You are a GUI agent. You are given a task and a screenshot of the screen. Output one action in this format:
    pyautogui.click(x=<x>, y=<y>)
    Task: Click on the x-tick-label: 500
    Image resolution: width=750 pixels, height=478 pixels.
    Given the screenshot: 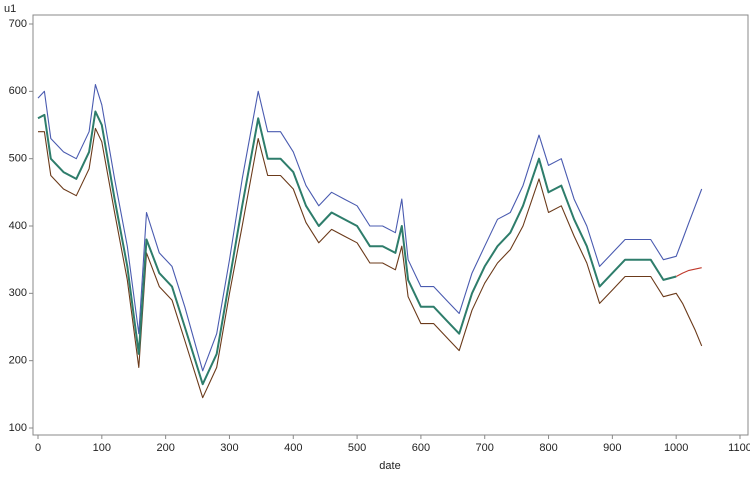 What is the action you would take?
    pyautogui.click(x=357, y=448)
    